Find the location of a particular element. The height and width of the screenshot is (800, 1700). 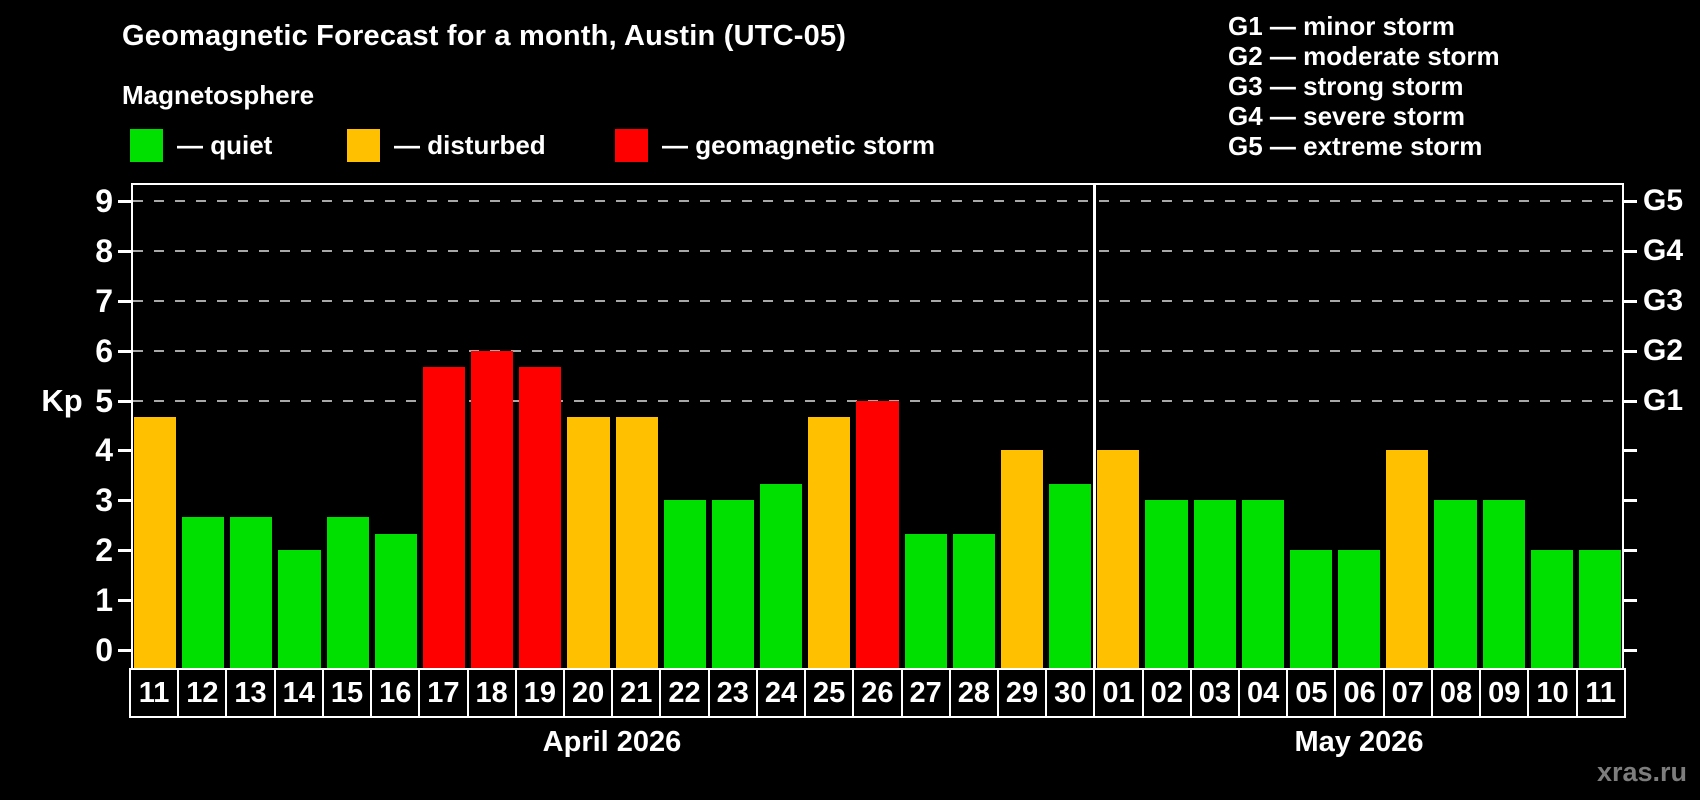

legend-label-storm: — geomagnetic storm is located at coordinates (799, 145).